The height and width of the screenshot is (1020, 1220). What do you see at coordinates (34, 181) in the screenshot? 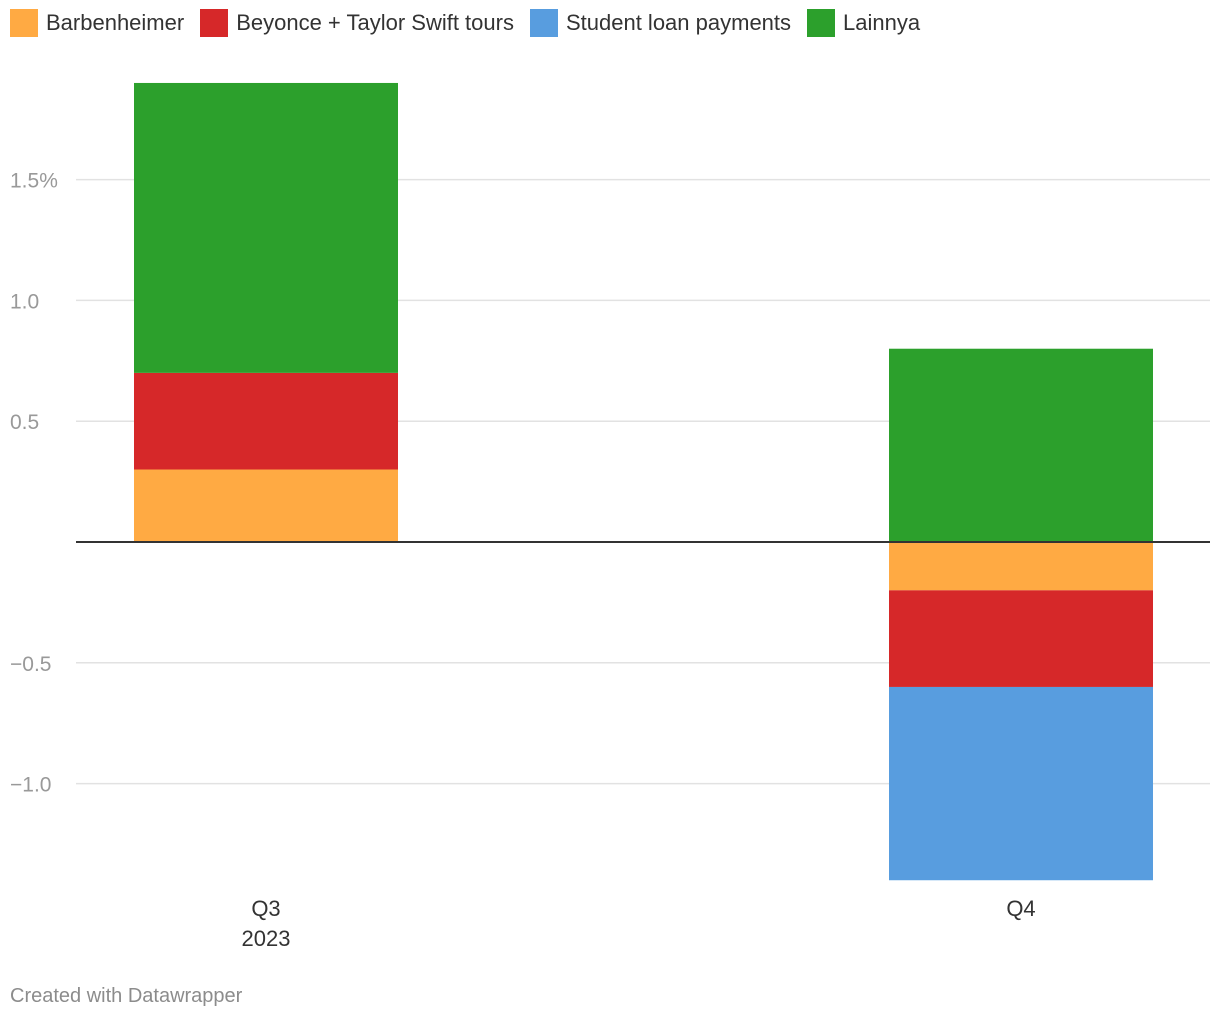
I see `y-tick-label: 1.5%` at bounding box center [34, 181].